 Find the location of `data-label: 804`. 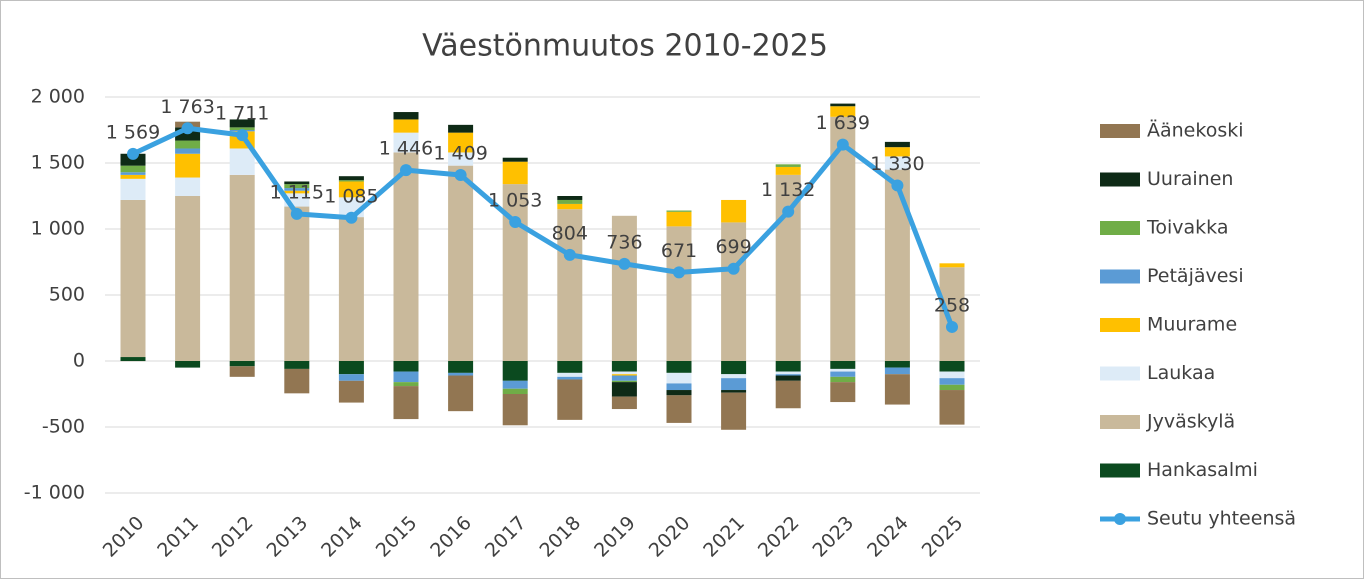

data-label: 804 is located at coordinates (570, 233).